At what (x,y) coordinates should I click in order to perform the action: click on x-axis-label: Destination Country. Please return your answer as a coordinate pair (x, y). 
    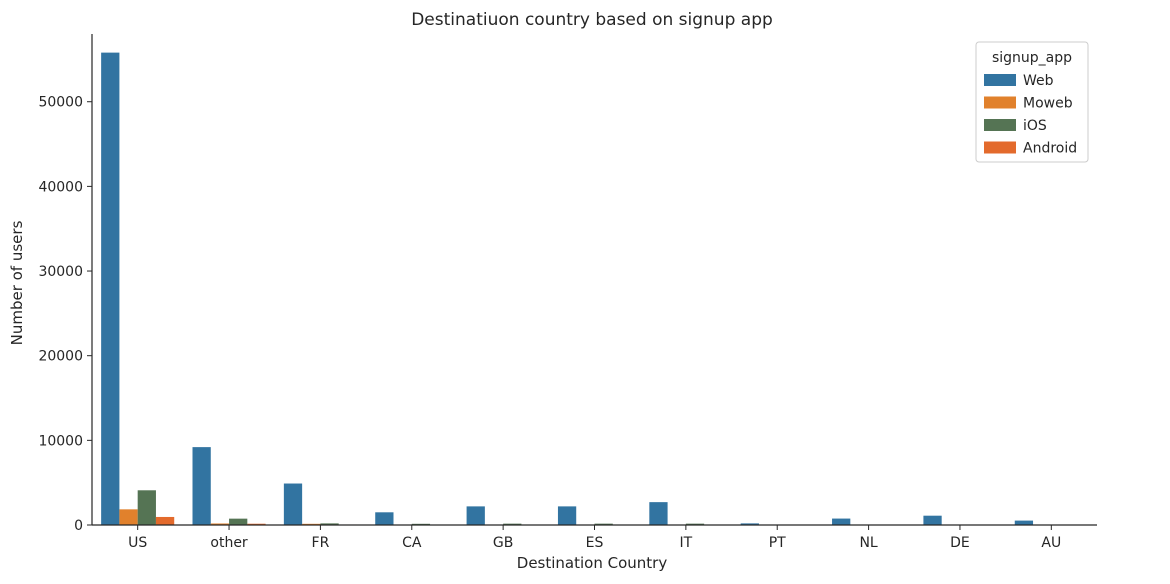
    Looking at the image, I should click on (592, 563).